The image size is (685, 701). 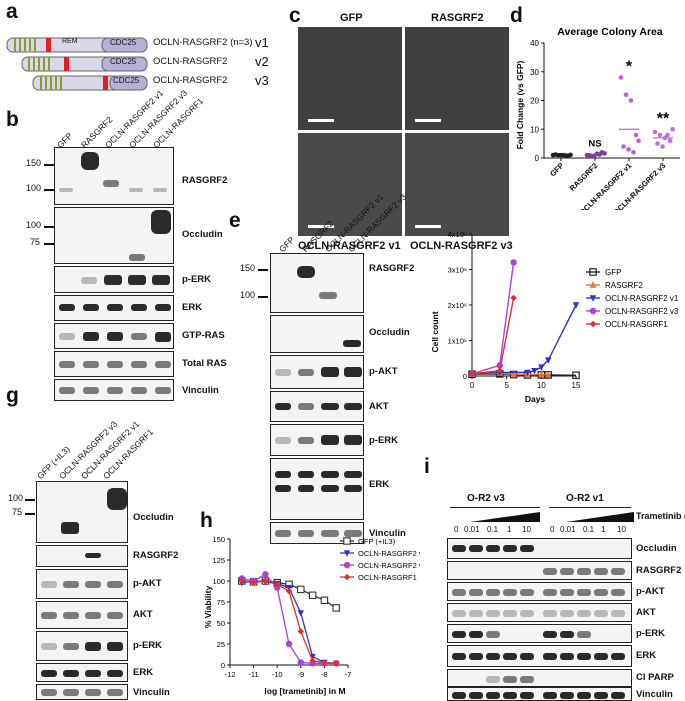 I want to click on row-label: Vinculin, so click(x=654, y=694).